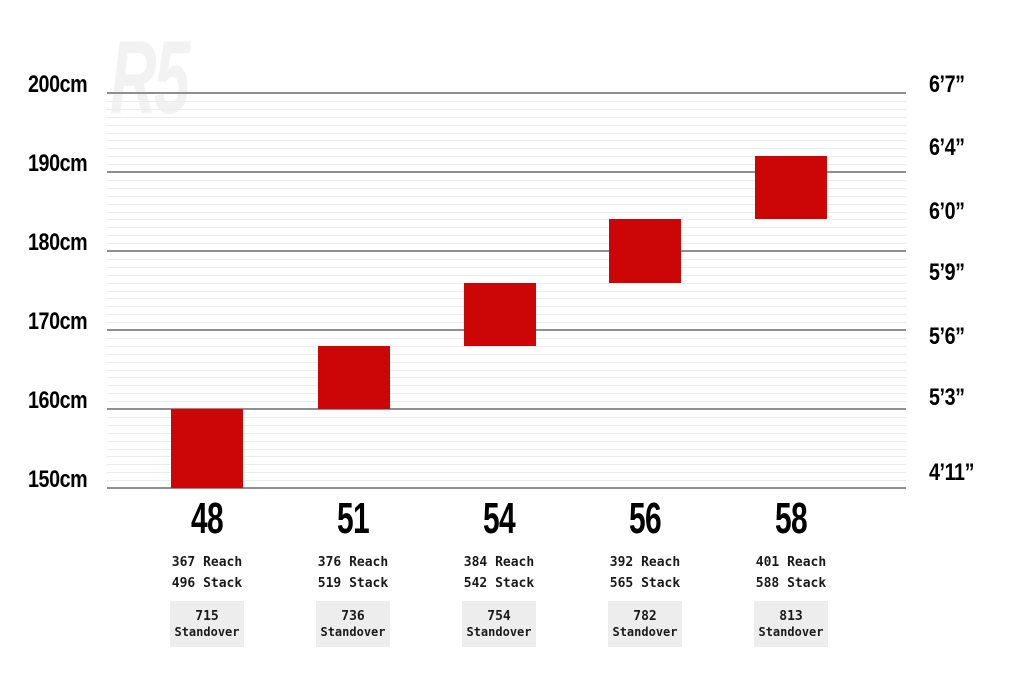 This screenshot has width=1024, height=674. Describe the element at coordinates (645, 518) in the screenshot. I see `size-label: 56` at that location.